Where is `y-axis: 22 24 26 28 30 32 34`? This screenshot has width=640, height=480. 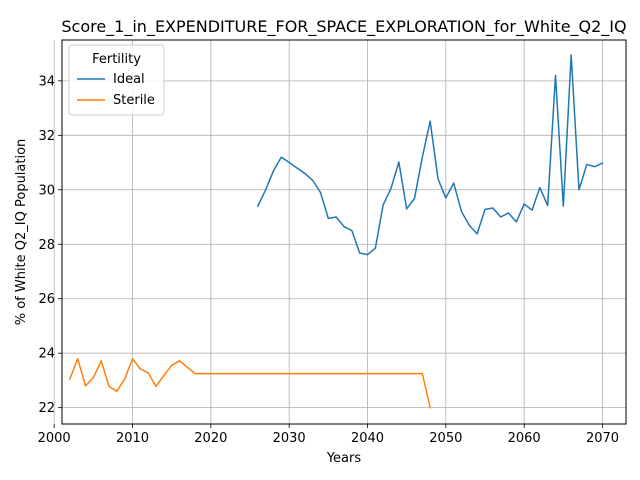 y-axis: 22 24 26 28 30 32 34 is located at coordinates (50, 245).